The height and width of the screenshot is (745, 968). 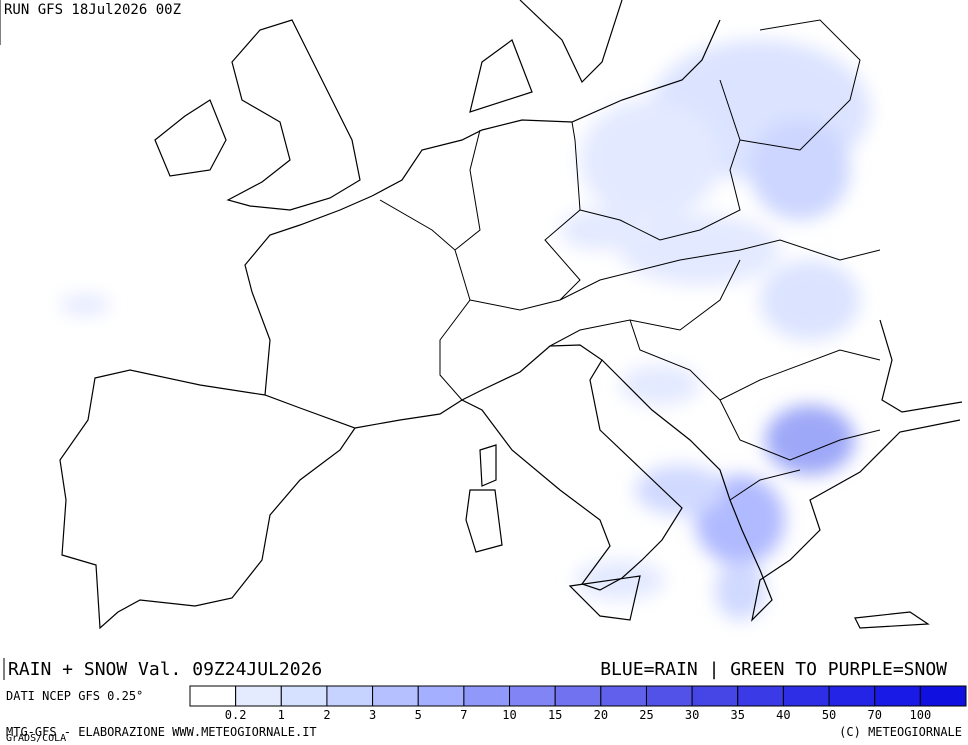 What do you see at coordinates (546, 108) in the screenshot?
I see `north-coast` at bounding box center [546, 108].